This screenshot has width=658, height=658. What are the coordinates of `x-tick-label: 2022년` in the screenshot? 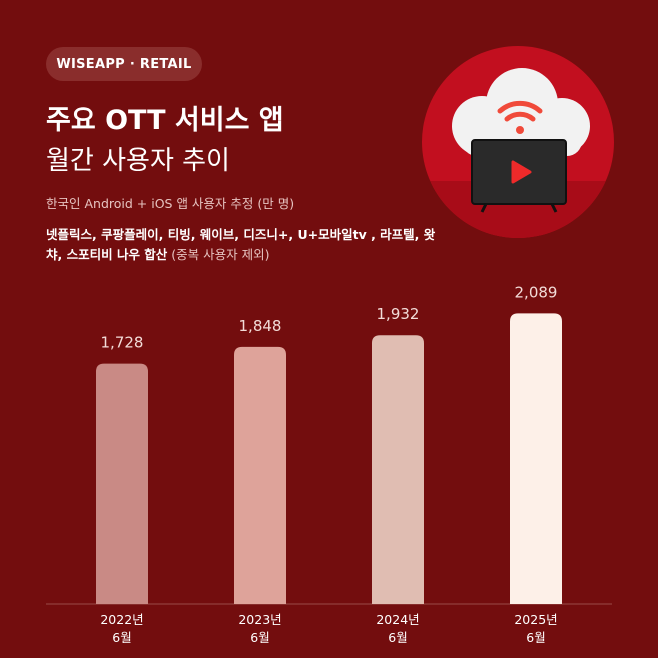 It's located at (121, 619).